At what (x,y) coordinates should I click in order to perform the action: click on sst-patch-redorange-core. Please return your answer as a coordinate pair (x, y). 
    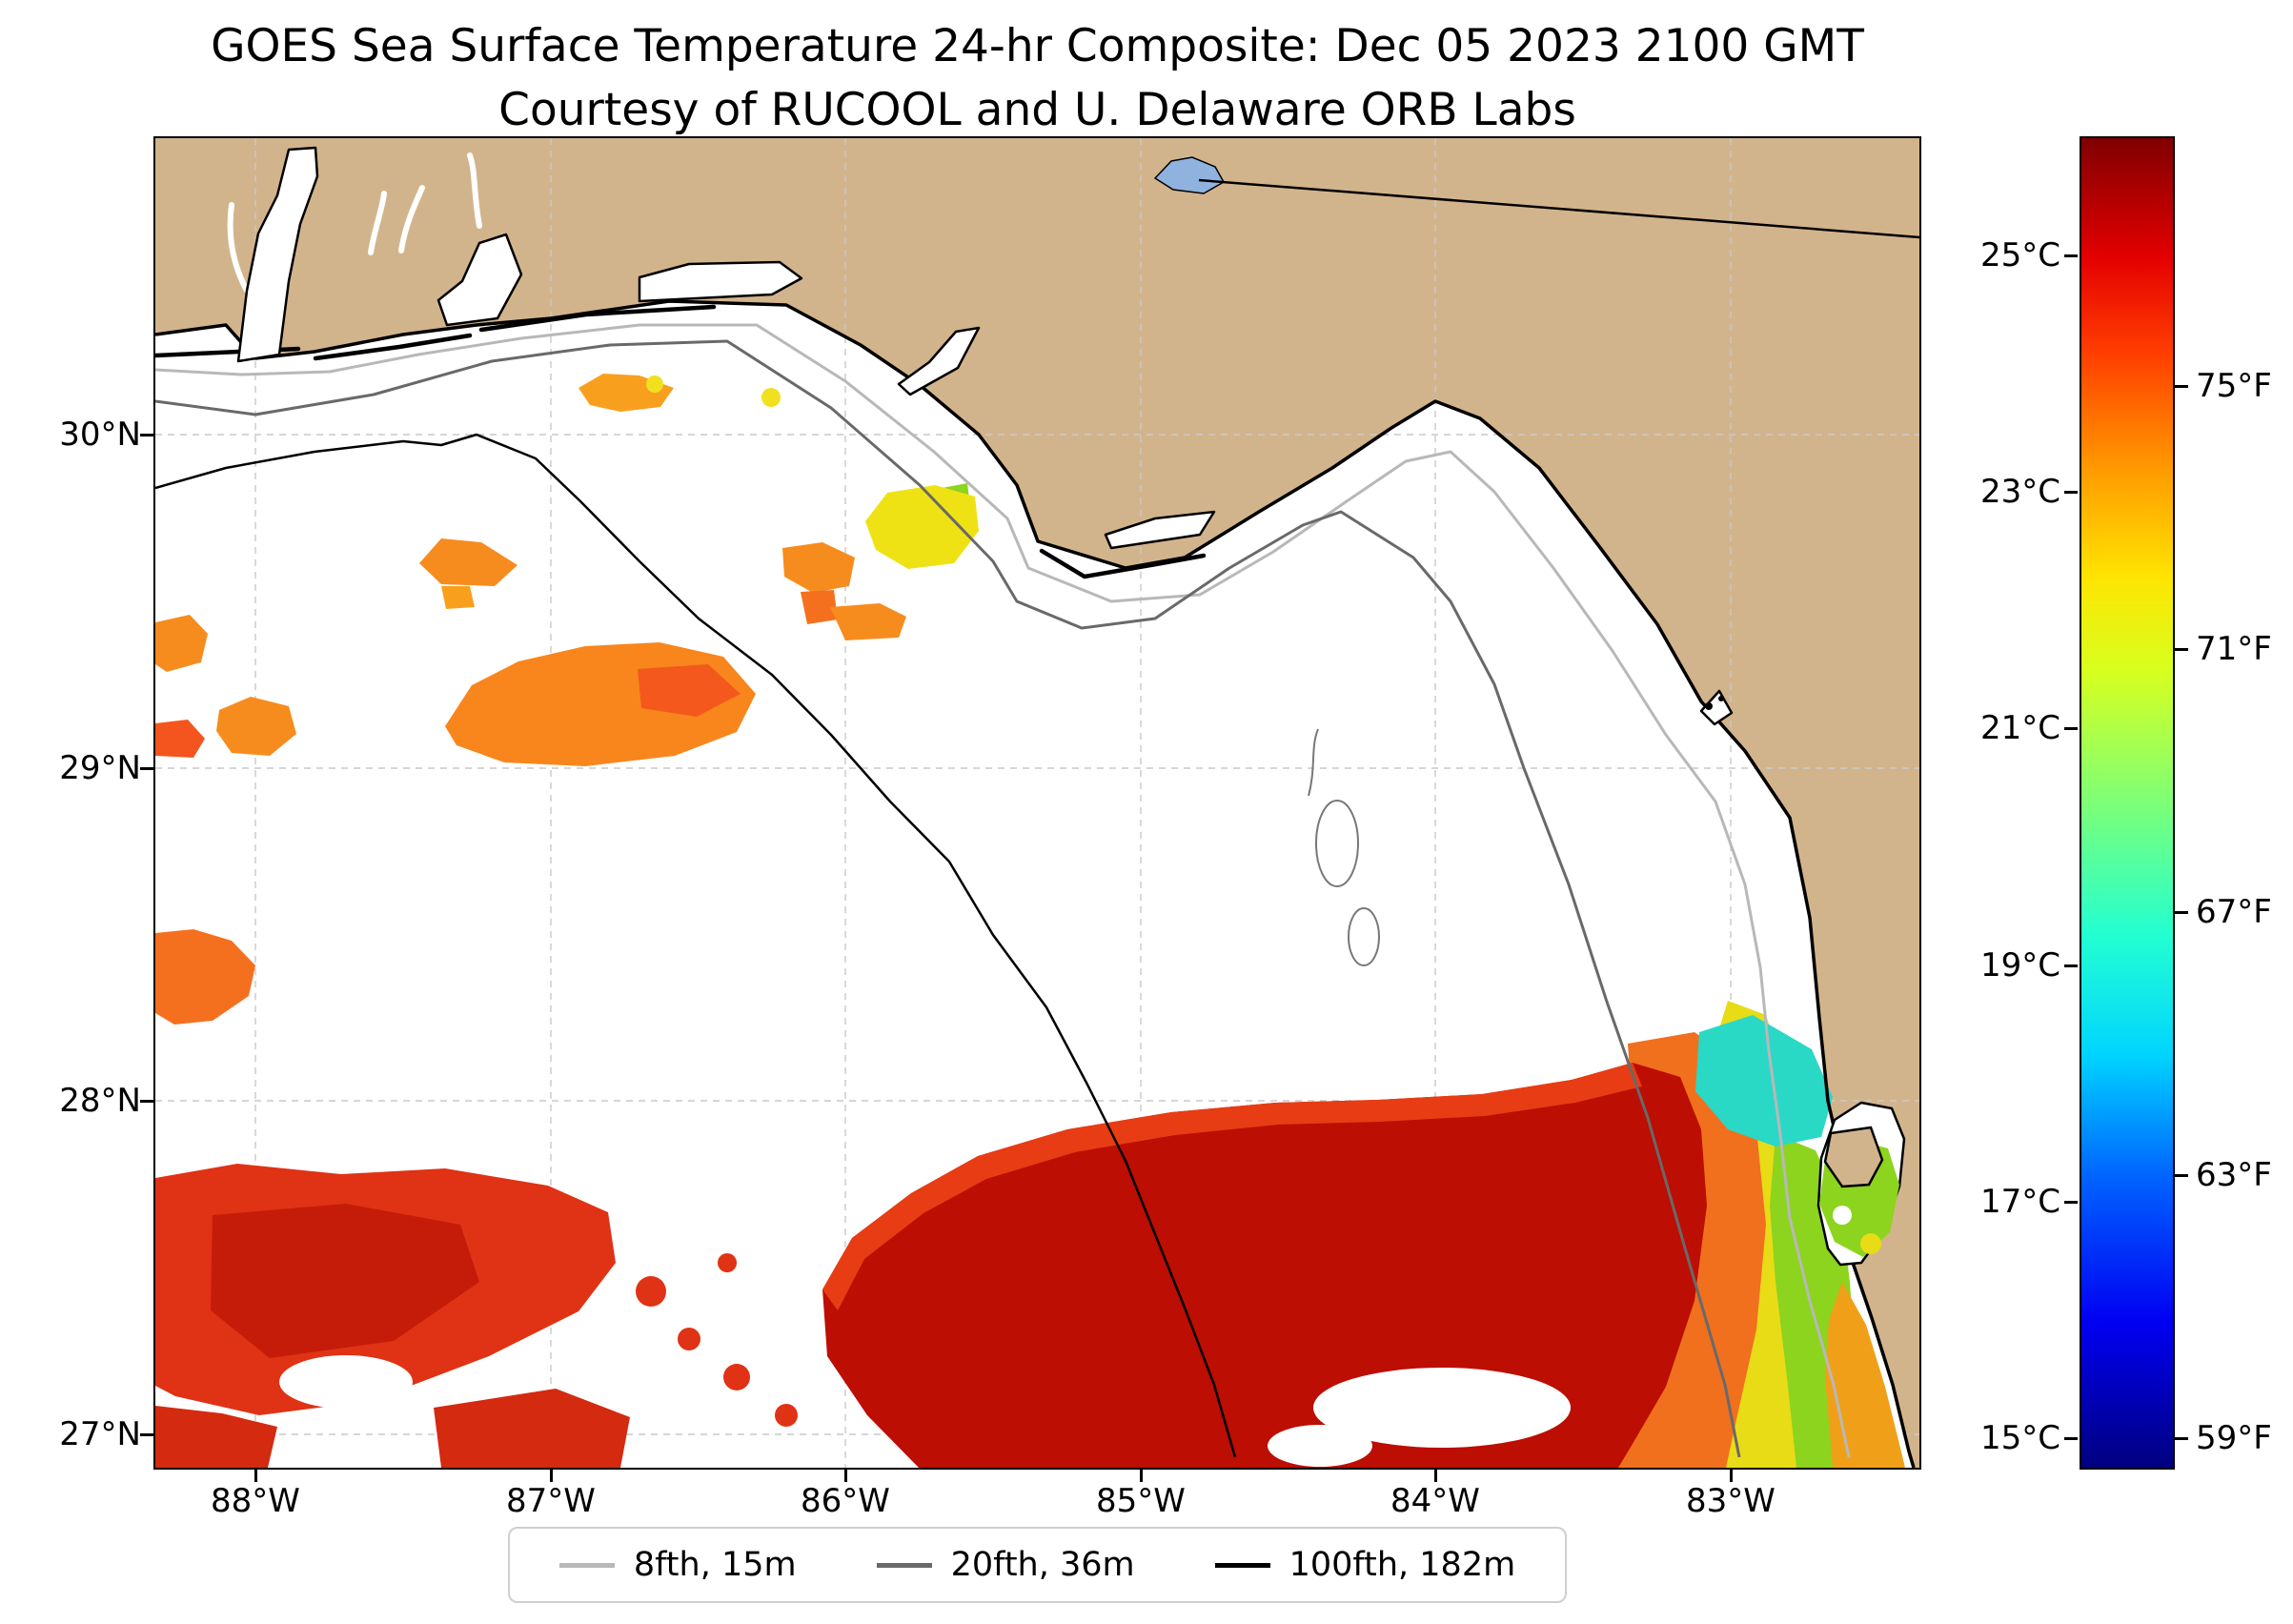
    Looking at the image, I should click on (690, 690).